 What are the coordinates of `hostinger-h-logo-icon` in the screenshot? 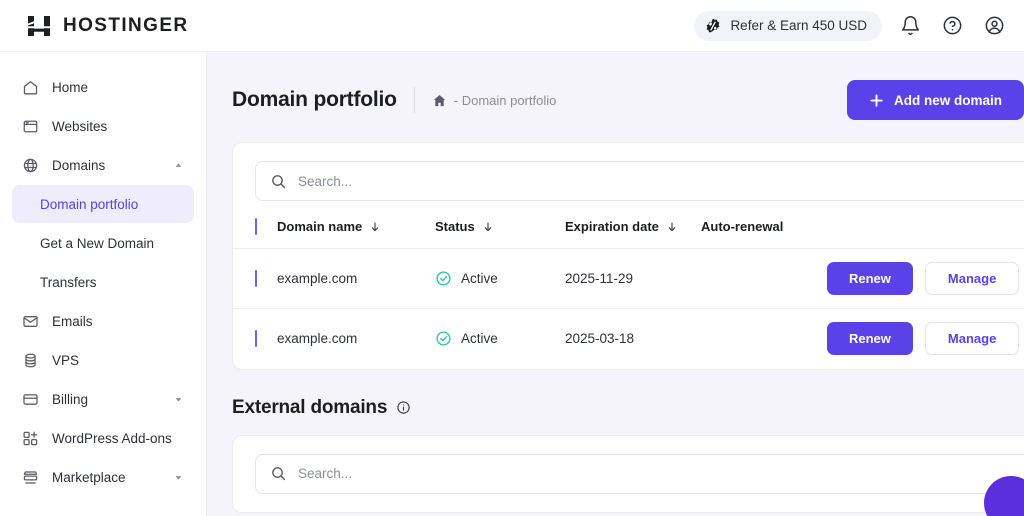 It's located at (39, 26).